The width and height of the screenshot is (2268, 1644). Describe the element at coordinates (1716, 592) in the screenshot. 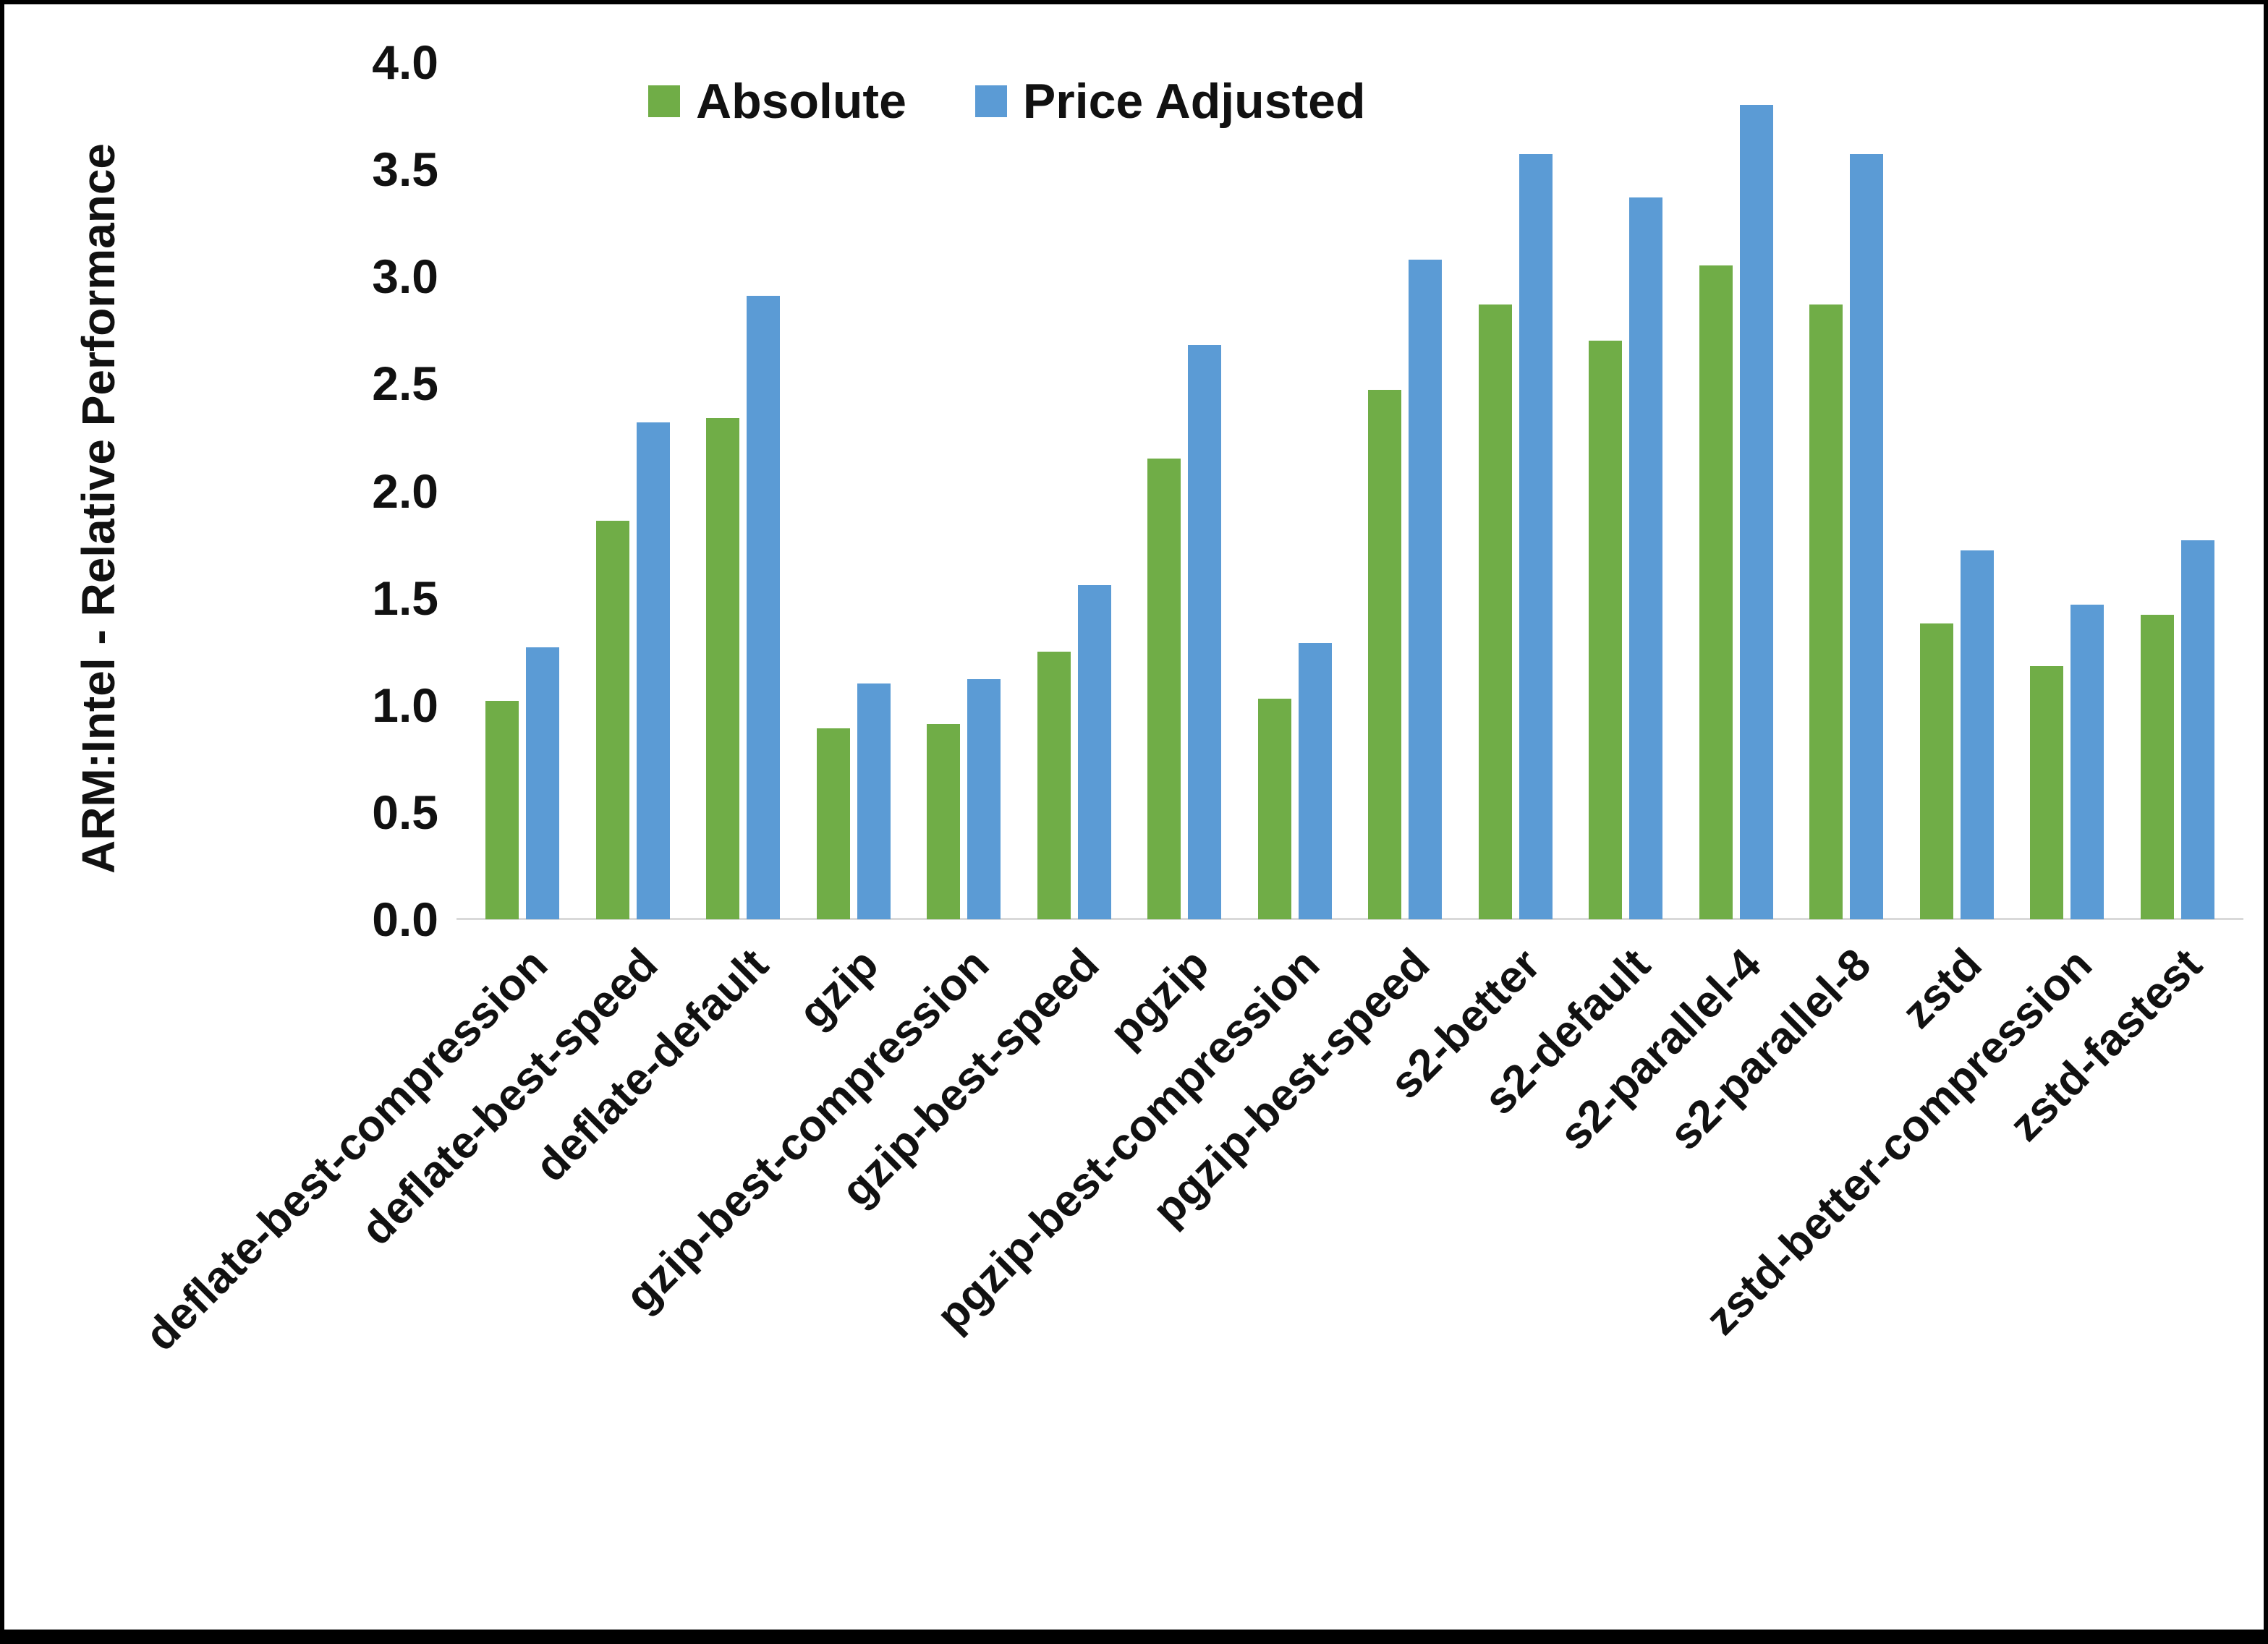

I see `bar-s2-parallel-4-absolute` at that location.